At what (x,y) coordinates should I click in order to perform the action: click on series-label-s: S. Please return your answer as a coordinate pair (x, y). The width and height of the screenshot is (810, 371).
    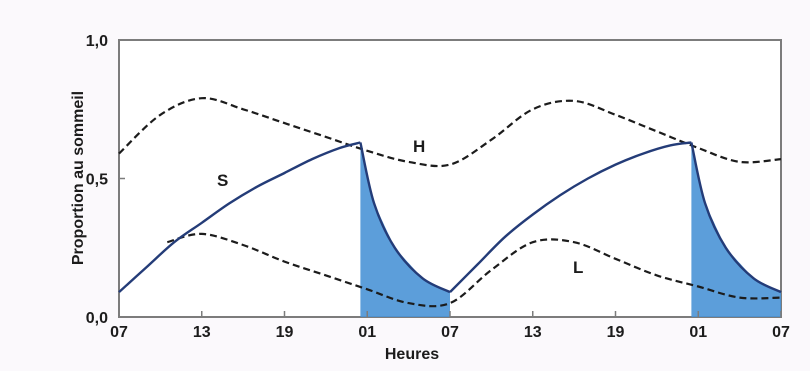
    Looking at the image, I should click on (222, 180).